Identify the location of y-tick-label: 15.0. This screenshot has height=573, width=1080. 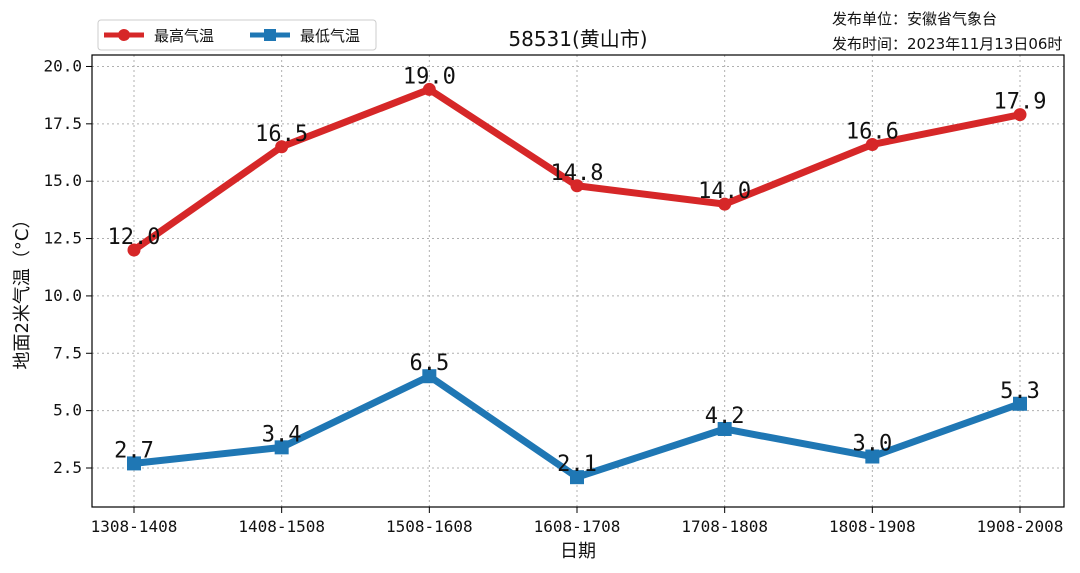
(62, 180).